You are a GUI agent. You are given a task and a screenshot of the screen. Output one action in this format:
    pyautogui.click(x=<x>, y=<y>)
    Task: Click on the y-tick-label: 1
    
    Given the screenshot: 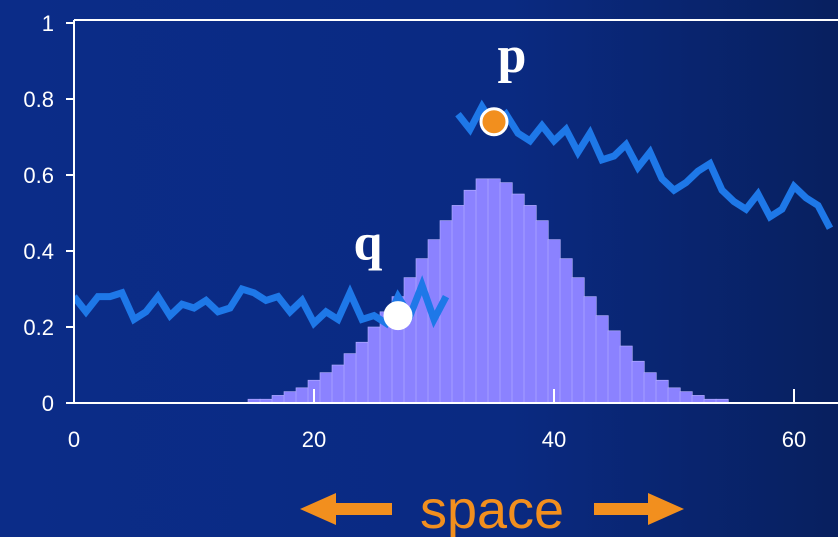 What is the action you would take?
    pyautogui.click(x=48, y=23)
    